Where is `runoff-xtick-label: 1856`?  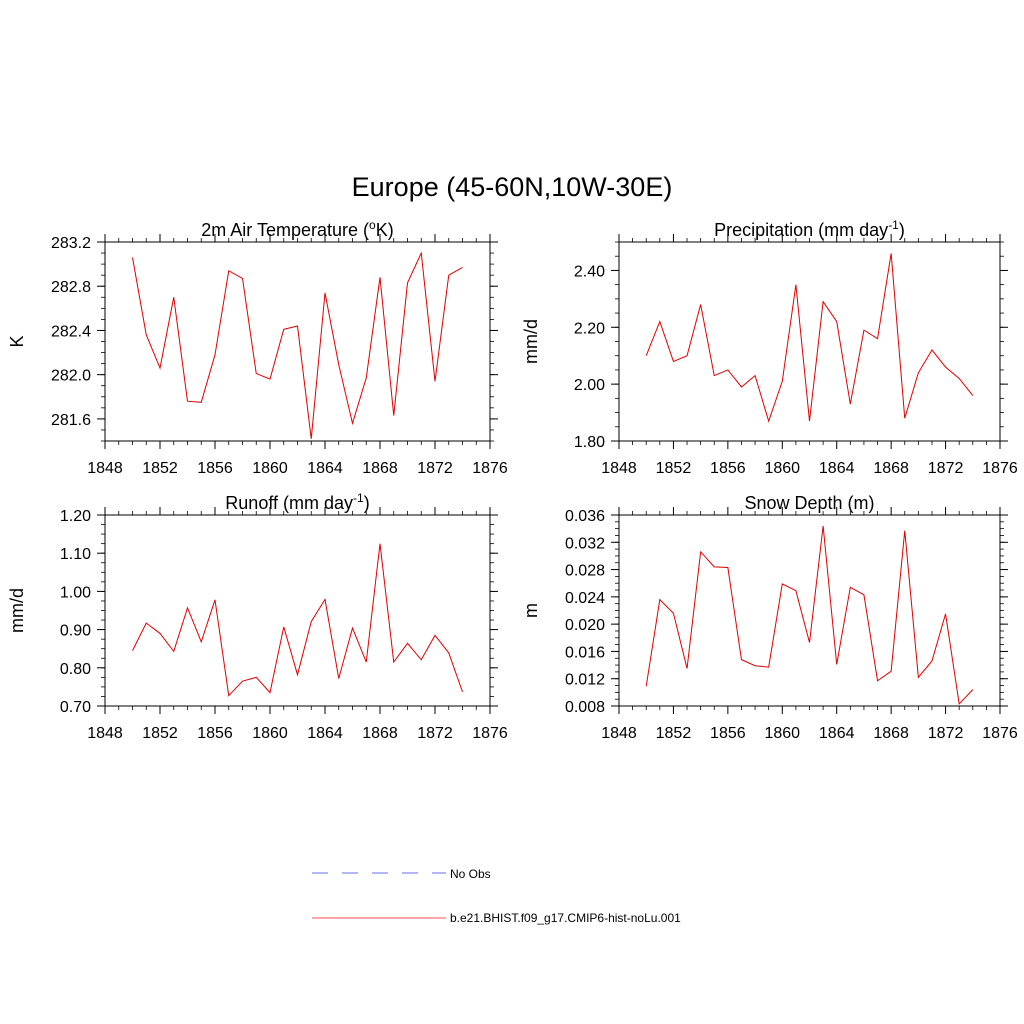
runoff-xtick-label: 1856 is located at coordinates (215, 733).